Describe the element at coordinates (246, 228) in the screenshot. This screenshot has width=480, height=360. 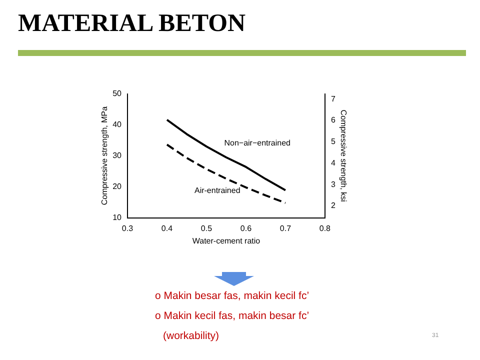
I see `x-tick-label: 0.6` at that location.